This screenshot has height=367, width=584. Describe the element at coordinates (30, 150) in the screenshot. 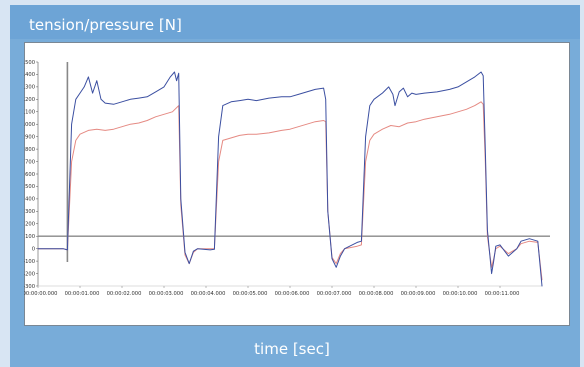

I see `y-tick-label: 800` at that location.